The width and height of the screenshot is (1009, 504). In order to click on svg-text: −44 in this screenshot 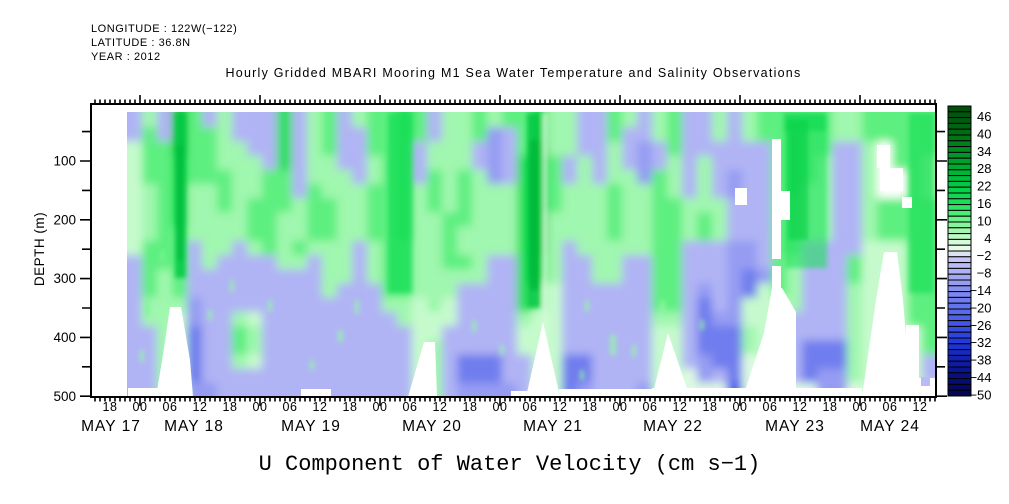, I will do `click(980, 377)`.